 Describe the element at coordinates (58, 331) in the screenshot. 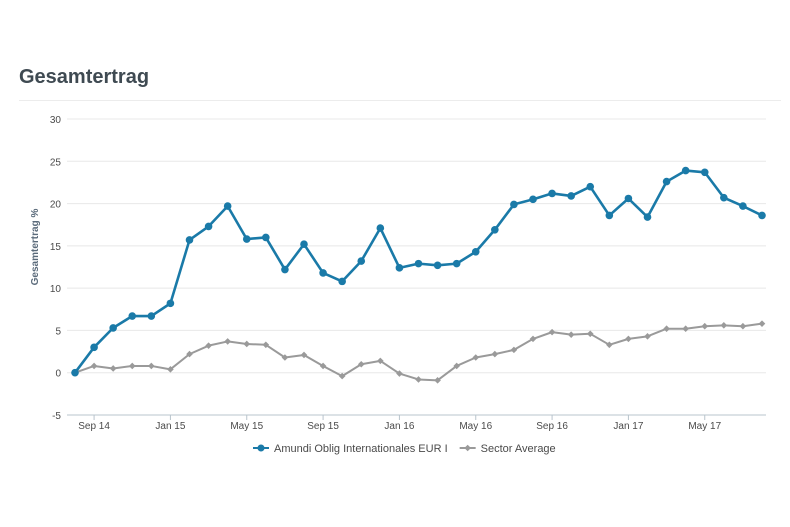

I see `y-tick-label: 5` at that location.